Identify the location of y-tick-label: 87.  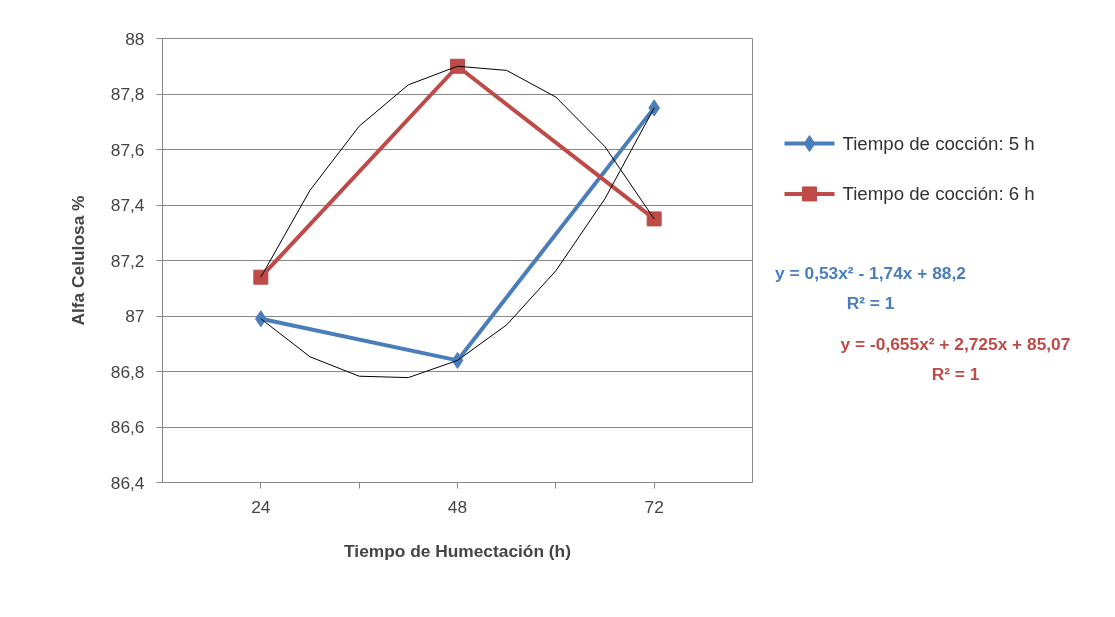
(135, 316).